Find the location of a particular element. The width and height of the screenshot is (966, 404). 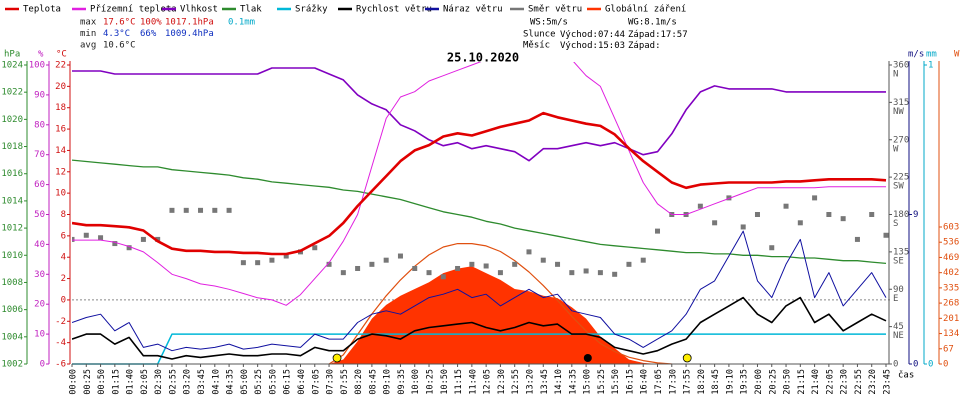

x-tick-label: 15:50 is located at coordinates (616, 382).